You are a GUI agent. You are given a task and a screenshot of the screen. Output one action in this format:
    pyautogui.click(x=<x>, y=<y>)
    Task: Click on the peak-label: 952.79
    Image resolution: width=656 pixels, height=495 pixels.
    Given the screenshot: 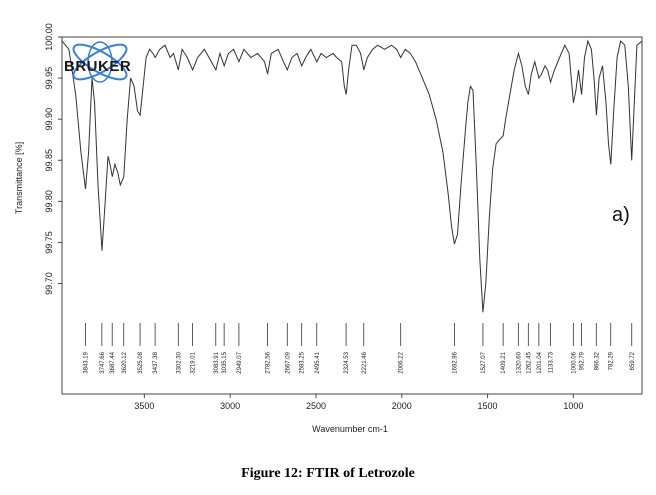 What is the action you would take?
    pyautogui.click(x=582, y=360)
    